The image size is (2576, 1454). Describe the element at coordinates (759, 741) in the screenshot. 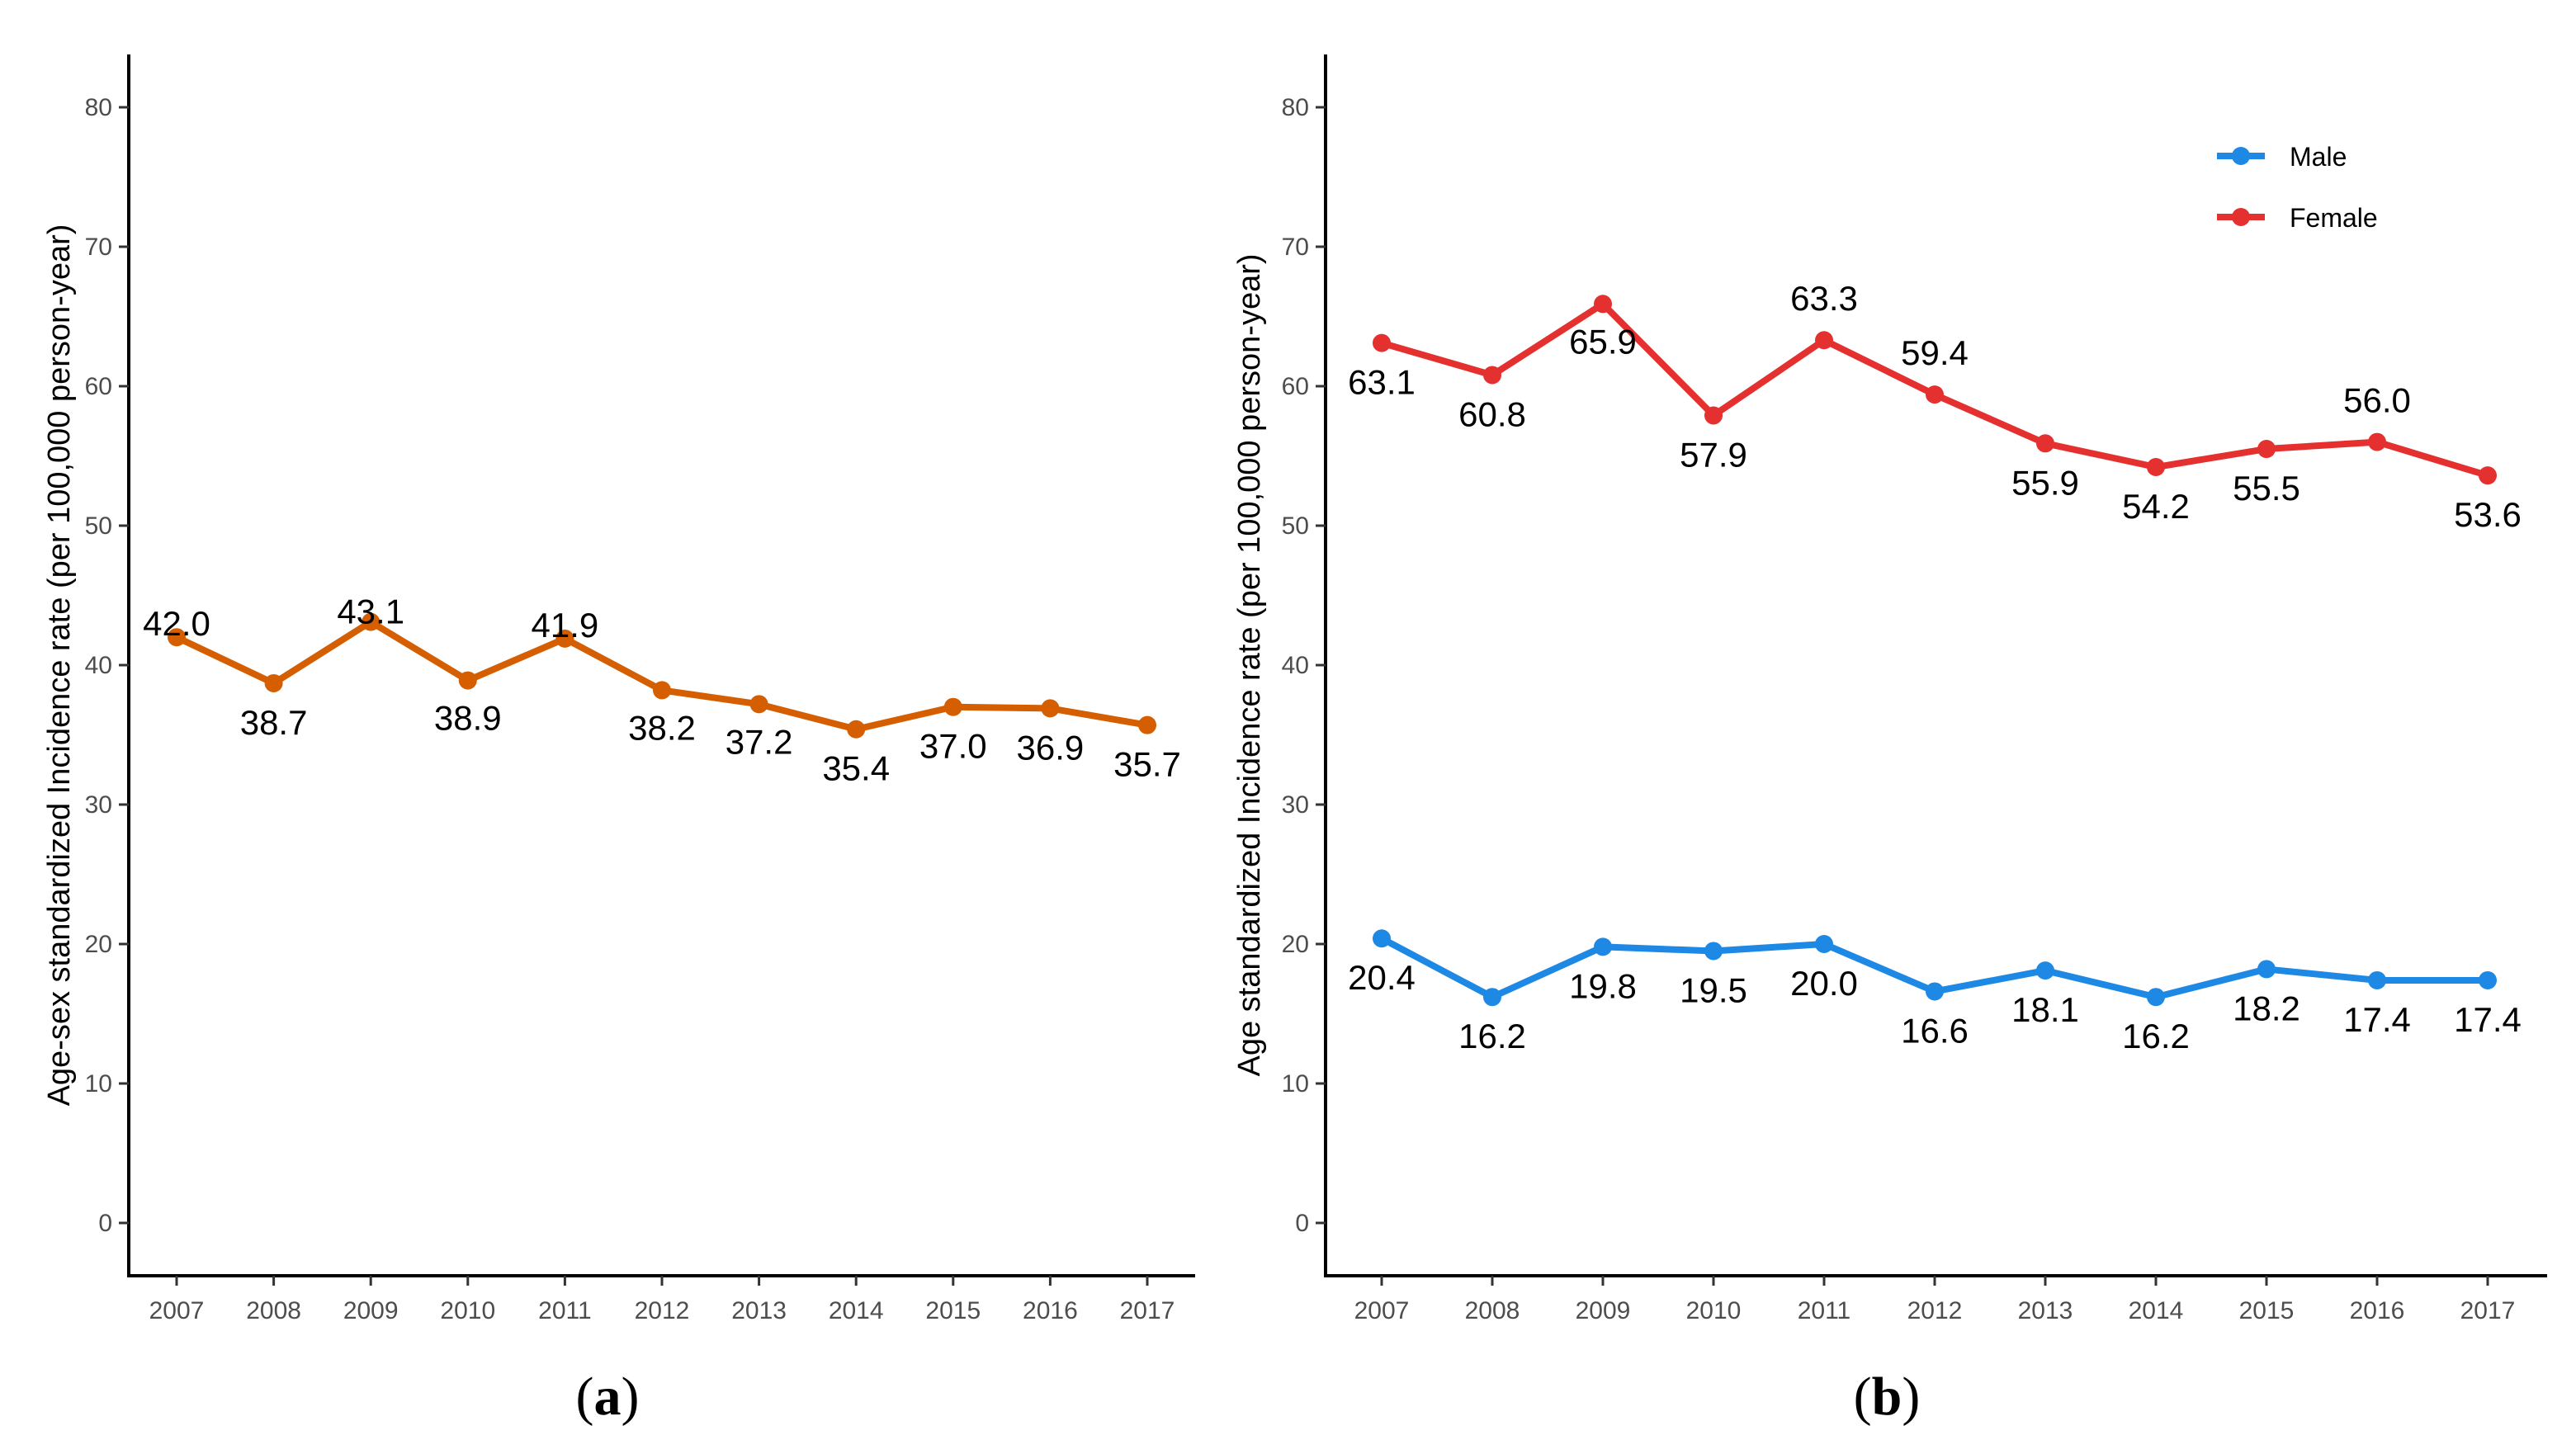

I see `data-label-overall: 37.2` at that location.